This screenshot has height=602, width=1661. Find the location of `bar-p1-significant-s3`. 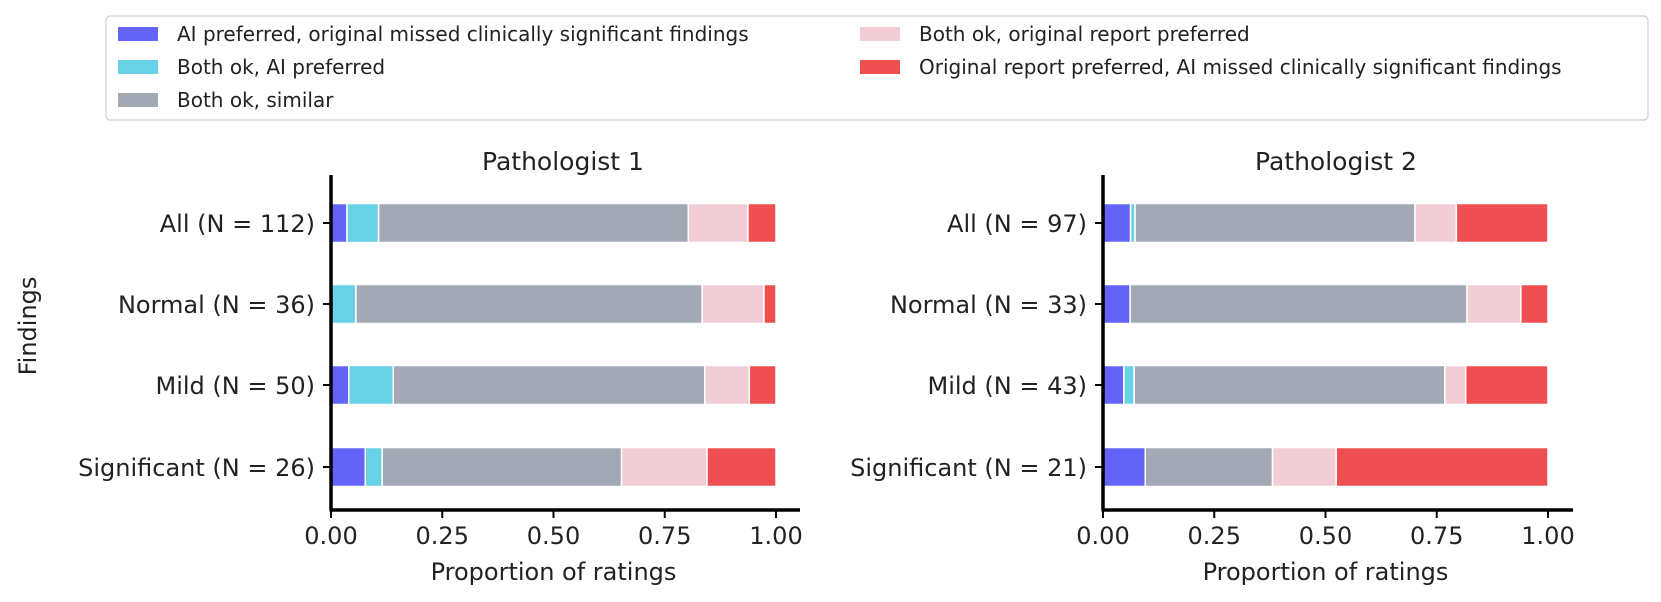

bar-p1-significant-s3 is located at coordinates (502, 467).